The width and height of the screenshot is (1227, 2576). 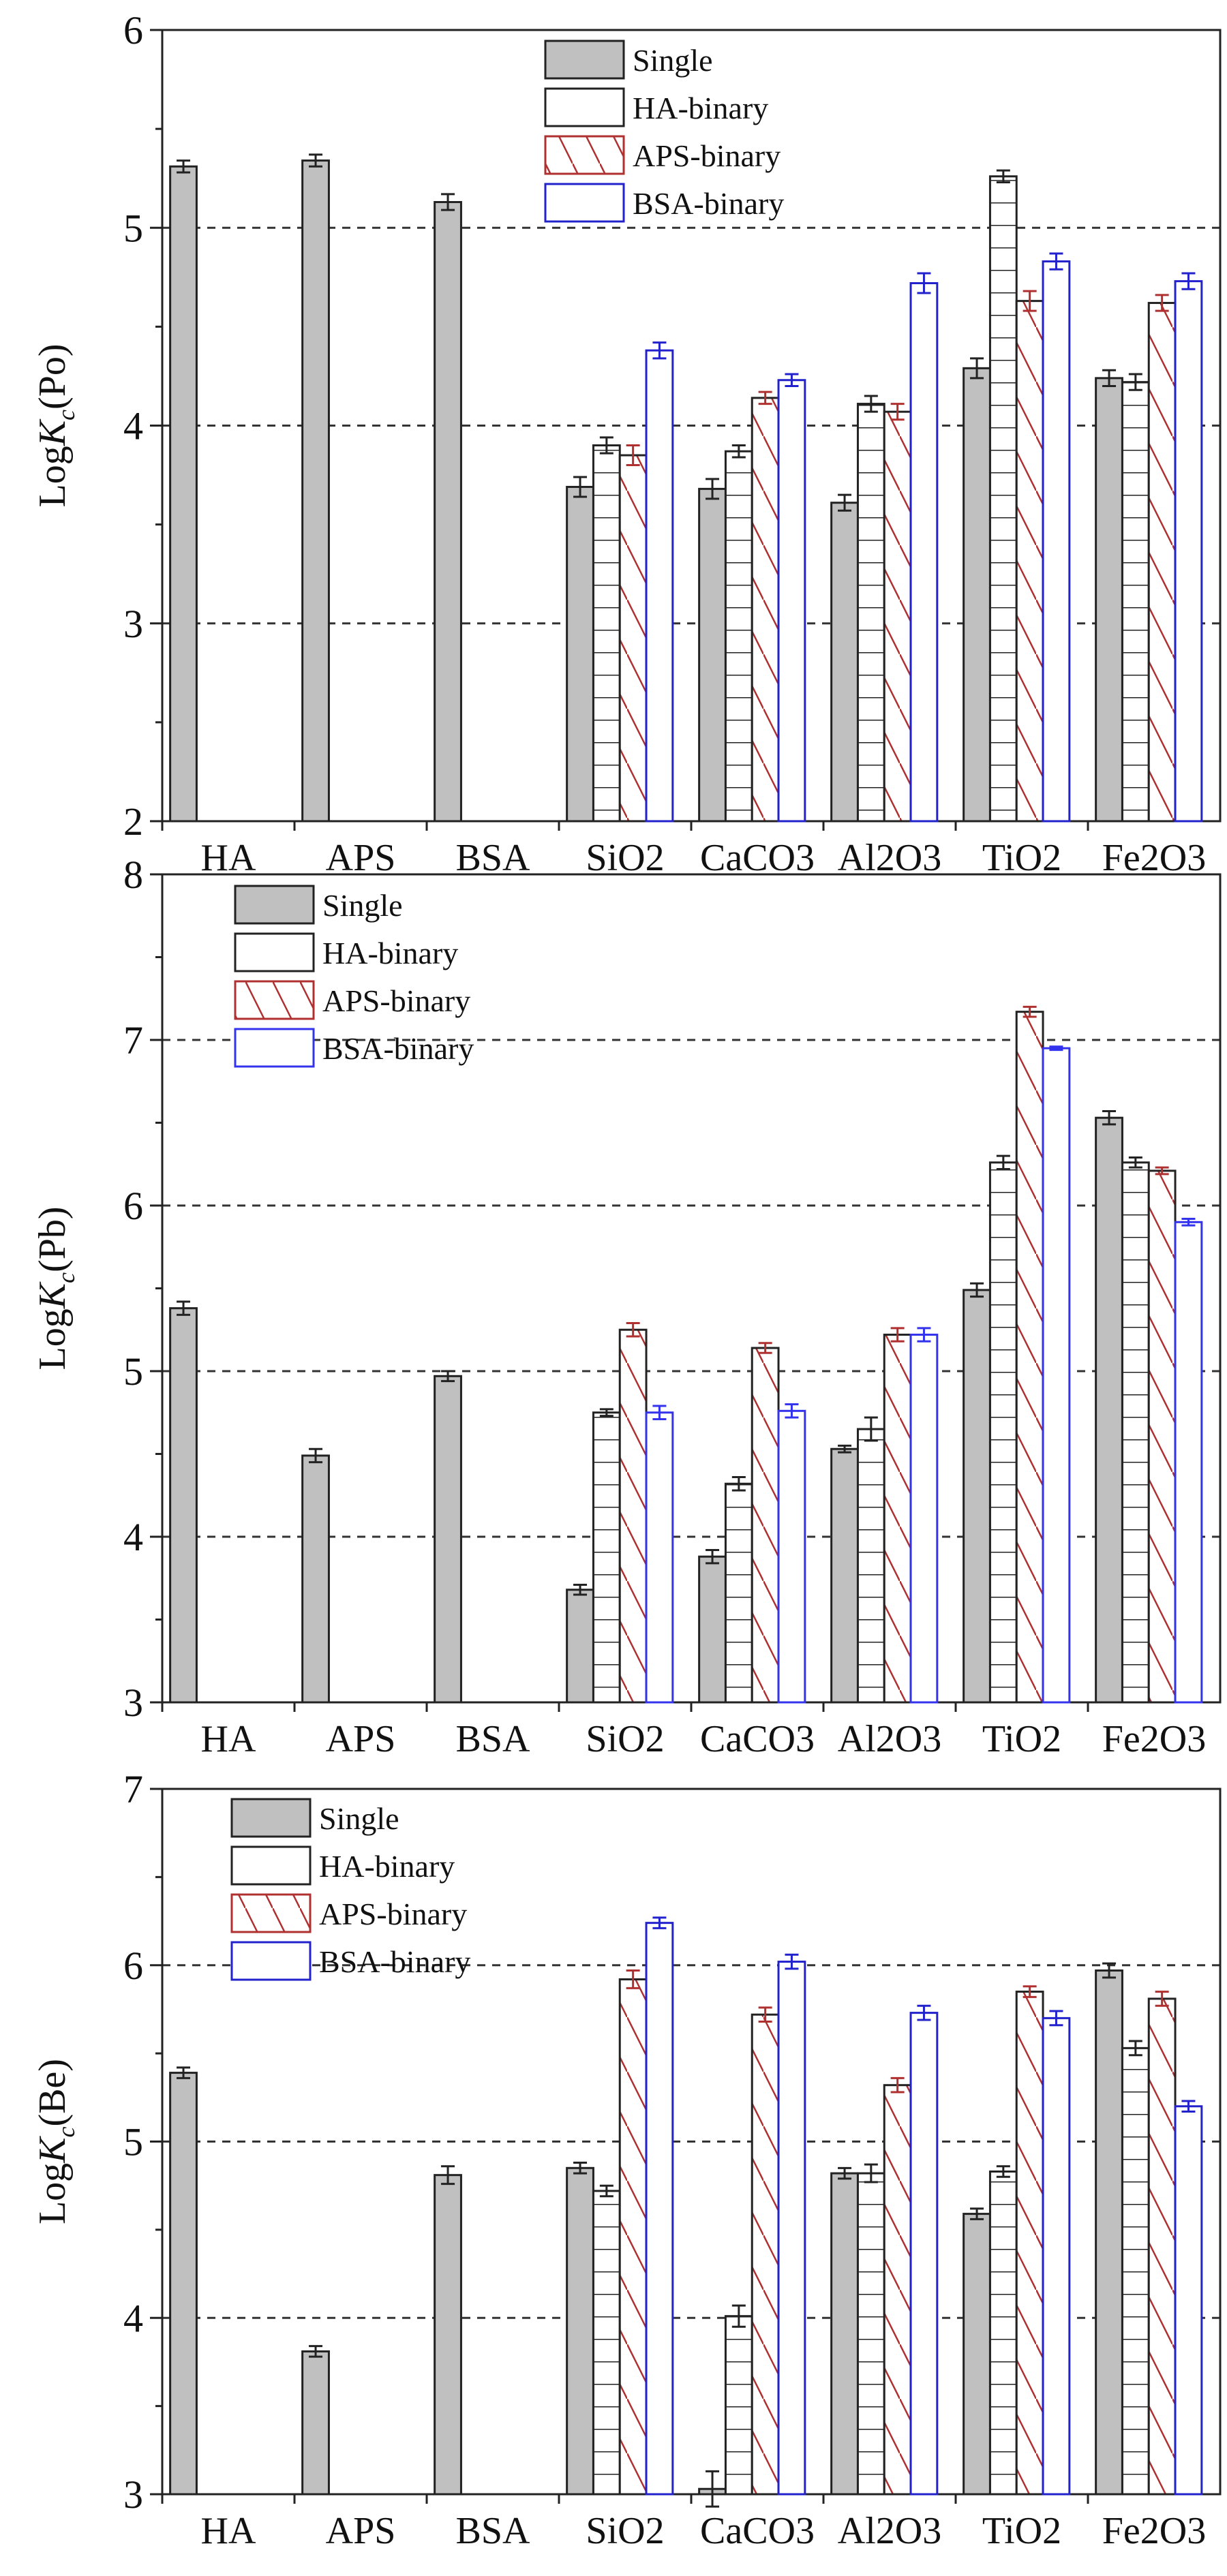 I want to click on y-axis-label: LogKc(Pb), so click(x=55, y=1288).